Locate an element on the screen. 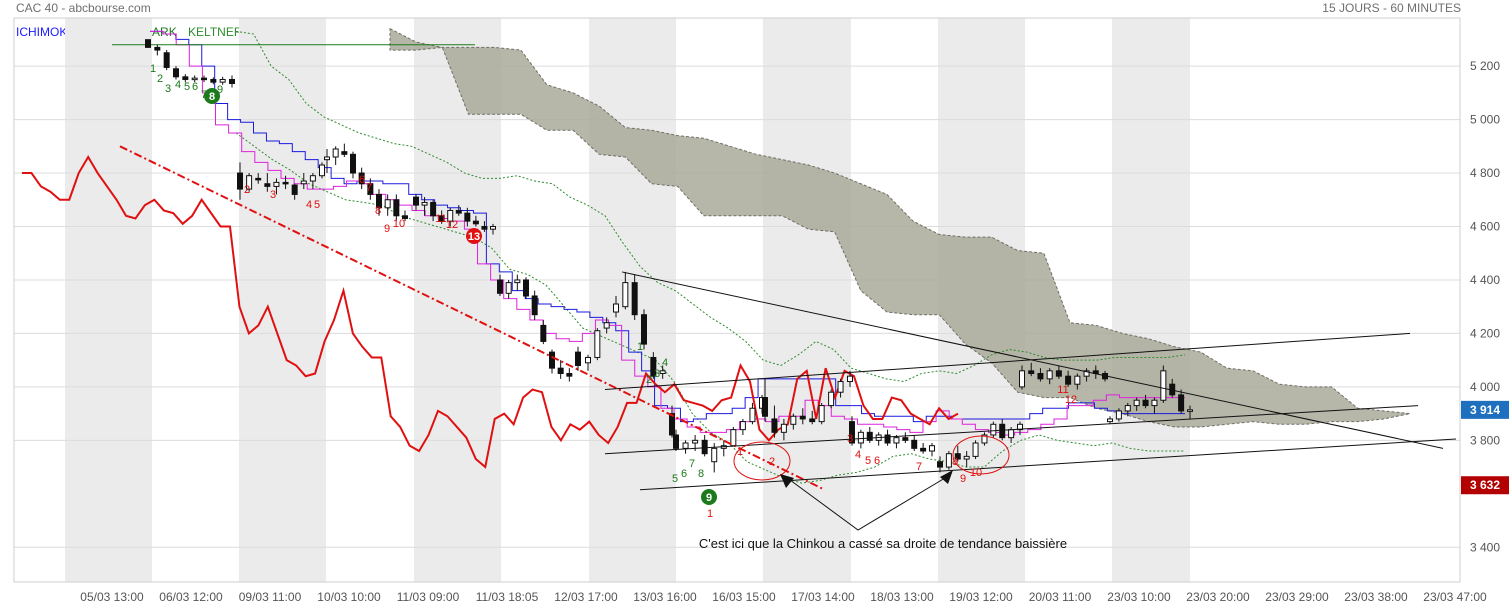 Image resolution: width=1509 pixels, height=607 pixels. y-tick-label: 4 600 is located at coordinates (1485, 226).